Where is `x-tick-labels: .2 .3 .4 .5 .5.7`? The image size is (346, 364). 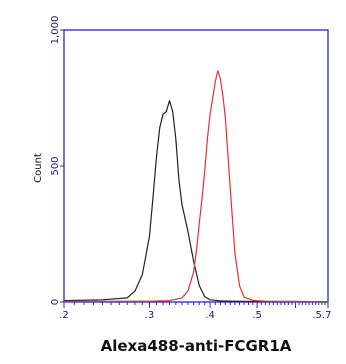
x-tick-labels: .2 .3 .4 .5 .5.7 is located at coordinates (195, 315).